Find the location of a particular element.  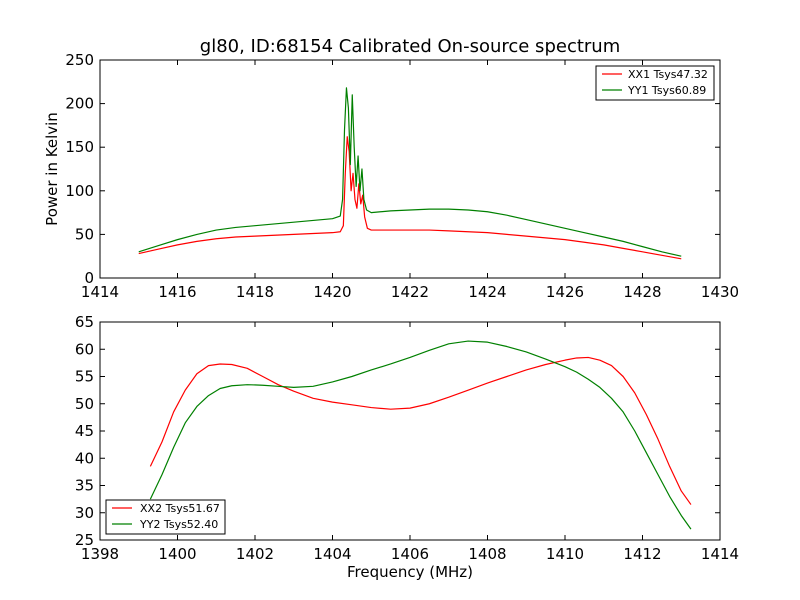

top-series-line-xx1 is located at coordinates (410, 198).